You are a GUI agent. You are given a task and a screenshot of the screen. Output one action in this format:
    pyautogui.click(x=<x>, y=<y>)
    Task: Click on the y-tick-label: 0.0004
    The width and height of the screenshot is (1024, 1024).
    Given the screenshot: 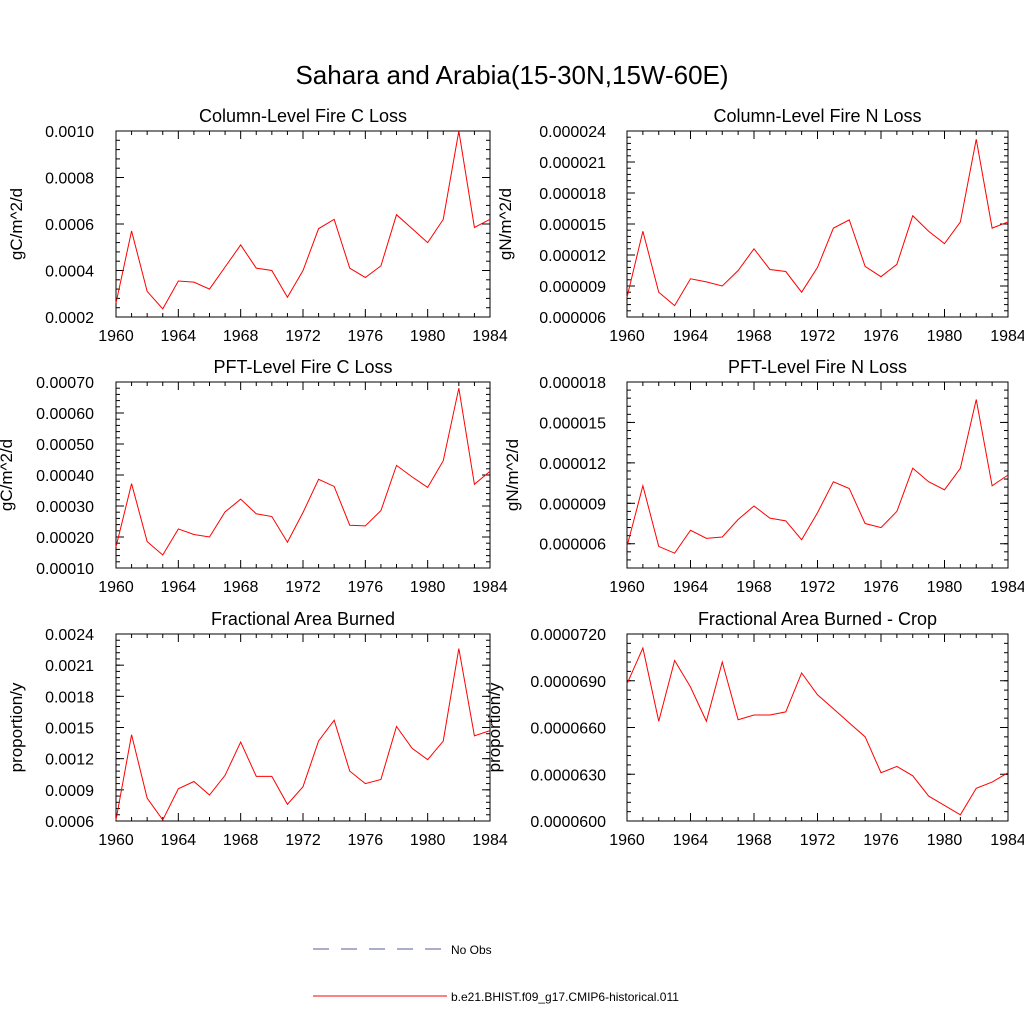 What is the action you would take?
    pyautogui.click(x=69, y=272)
    